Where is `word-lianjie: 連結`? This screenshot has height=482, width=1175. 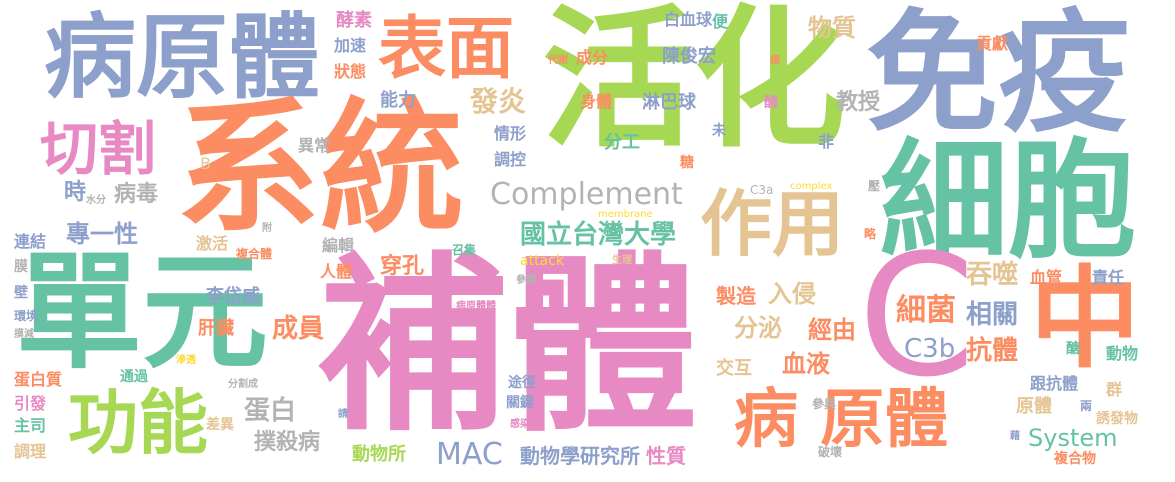
word-lianjie: 連結 is located at coordinates (30, 241).